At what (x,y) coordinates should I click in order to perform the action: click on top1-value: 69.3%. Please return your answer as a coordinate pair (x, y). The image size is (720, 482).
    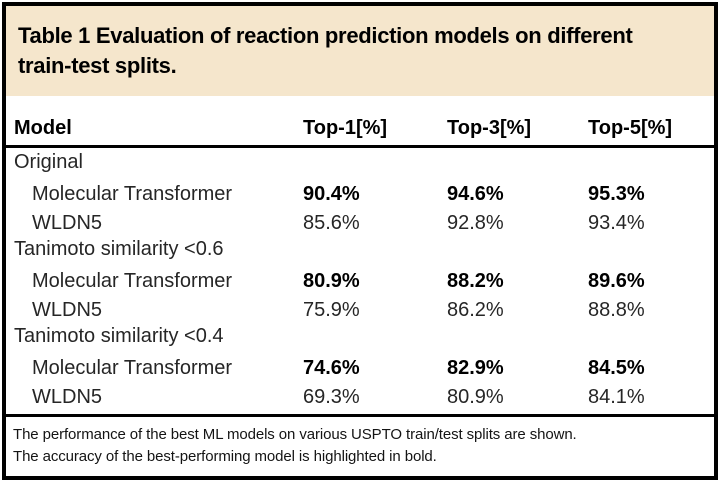
    Looking at the image, I should click on (331, 397).